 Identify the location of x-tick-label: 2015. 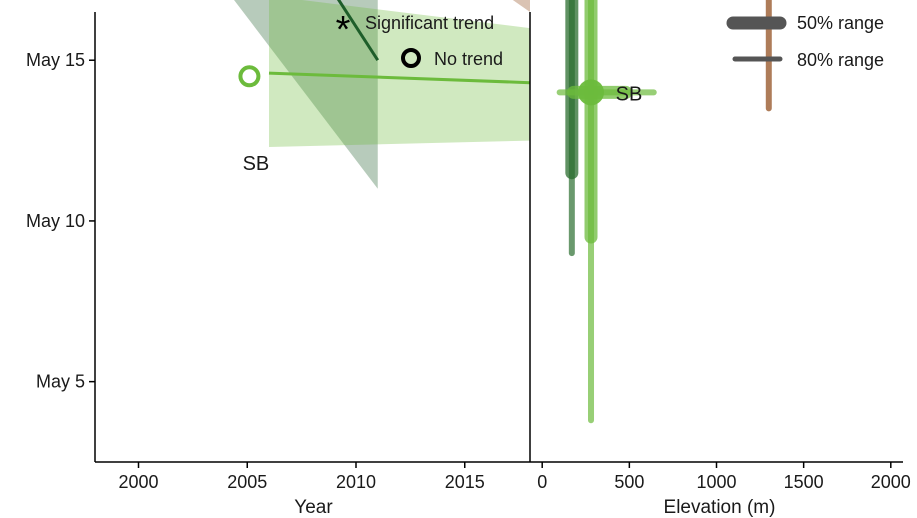
(465, 482).